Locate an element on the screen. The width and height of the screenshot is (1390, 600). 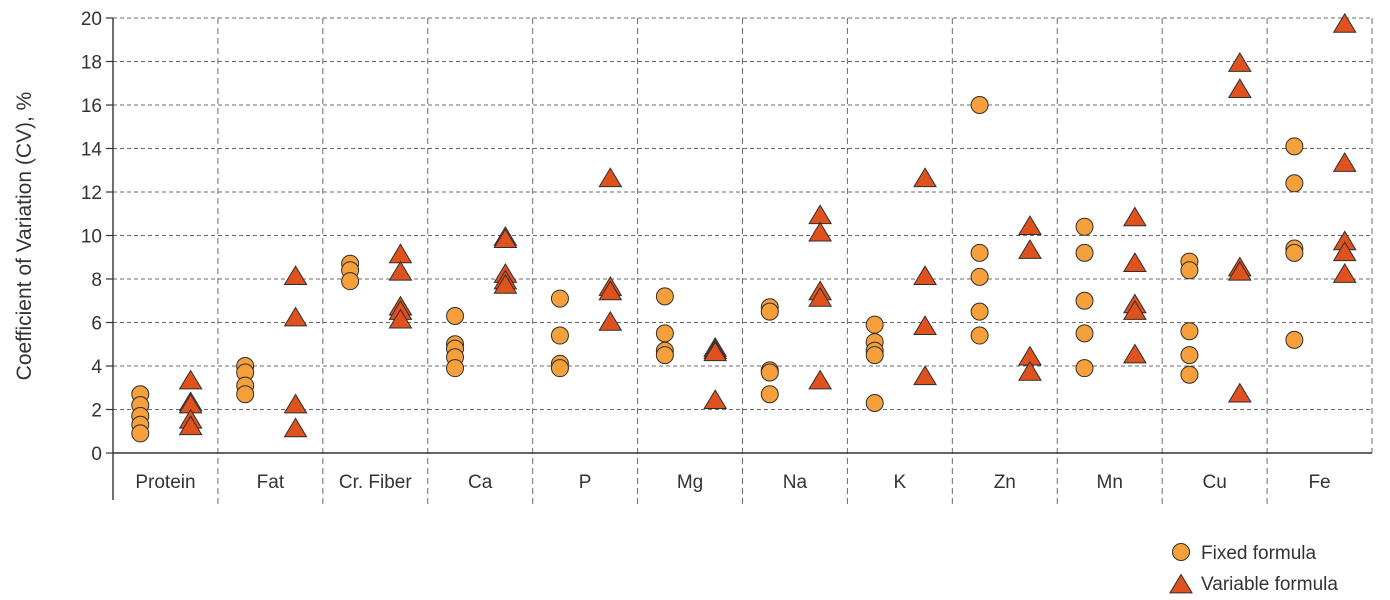
legend-marker-circle is located at coordinates (1181, 552).